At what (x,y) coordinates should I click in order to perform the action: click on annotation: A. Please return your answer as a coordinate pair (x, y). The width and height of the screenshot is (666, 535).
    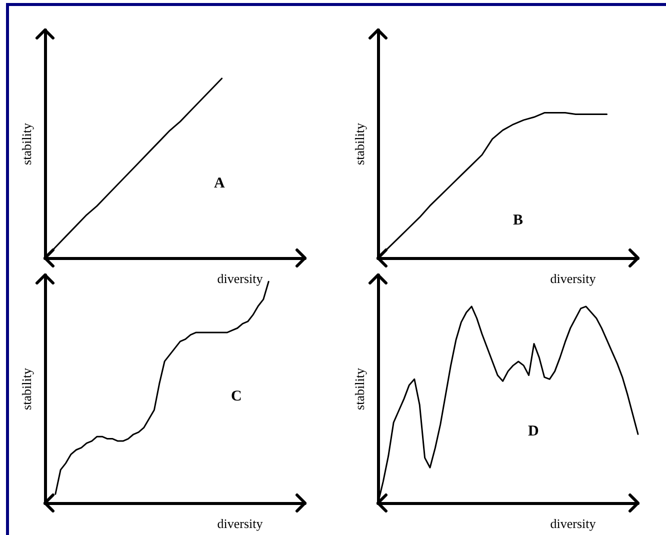
    Looking at the image, I should click on (219, 184).